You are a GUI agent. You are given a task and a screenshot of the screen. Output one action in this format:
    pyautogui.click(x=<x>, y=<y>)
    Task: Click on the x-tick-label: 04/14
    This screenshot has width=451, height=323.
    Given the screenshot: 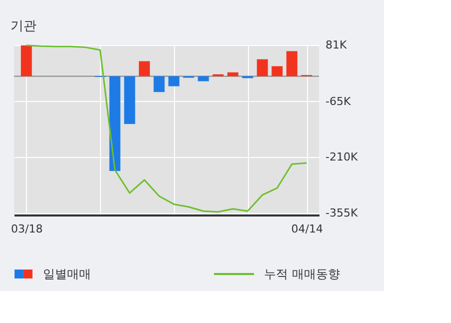 What is the action you would take?
    pyautogui.click(x=307, y=229)
    